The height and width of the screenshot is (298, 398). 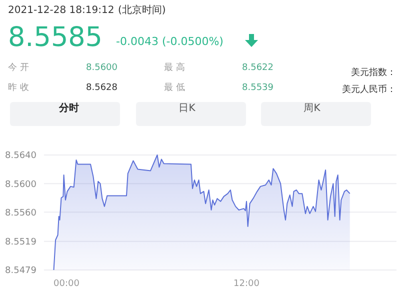 What do you see at coordinates (102, 68) in the screenshot?
I see `text: 8.5600` at bounding box center [102, 68].